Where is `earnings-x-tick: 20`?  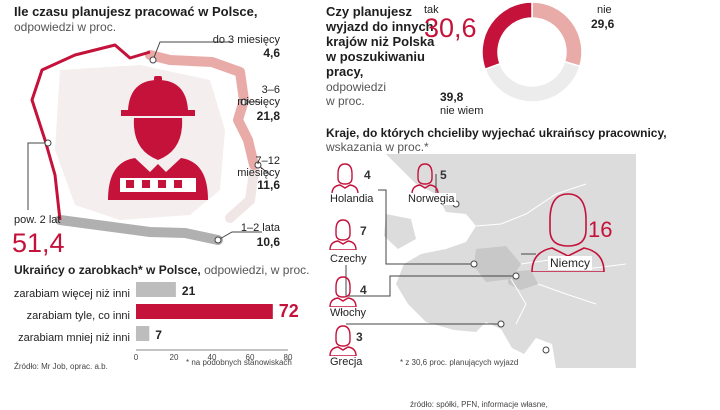
earnings-x-tick: 20 is located at coordinates (174, 357).